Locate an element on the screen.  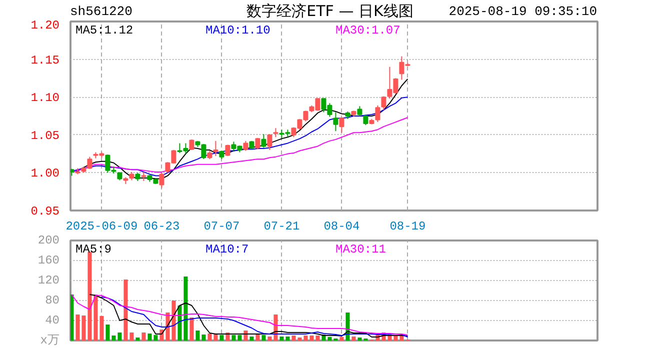
y-tick-label: x万 is located at coordinates (50, 341).